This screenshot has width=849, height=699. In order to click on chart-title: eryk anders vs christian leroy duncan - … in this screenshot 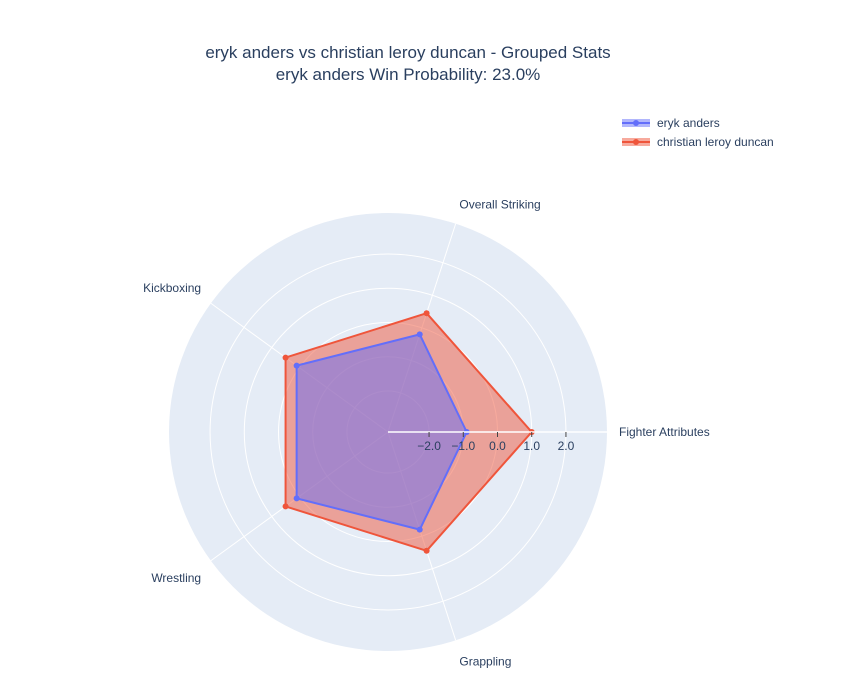, I will do `click(407, 52)`.